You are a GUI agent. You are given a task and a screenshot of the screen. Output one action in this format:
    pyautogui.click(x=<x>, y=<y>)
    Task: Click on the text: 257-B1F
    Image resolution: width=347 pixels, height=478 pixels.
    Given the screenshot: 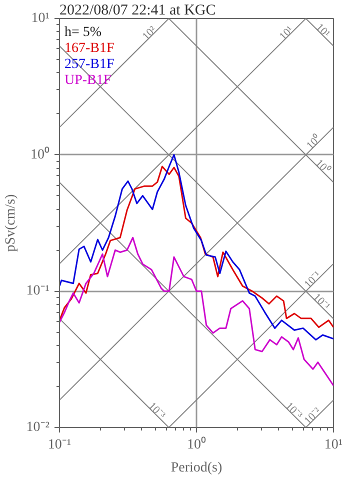 What is the action you would take?
    pyautogui.click(x=89, y=64)
    